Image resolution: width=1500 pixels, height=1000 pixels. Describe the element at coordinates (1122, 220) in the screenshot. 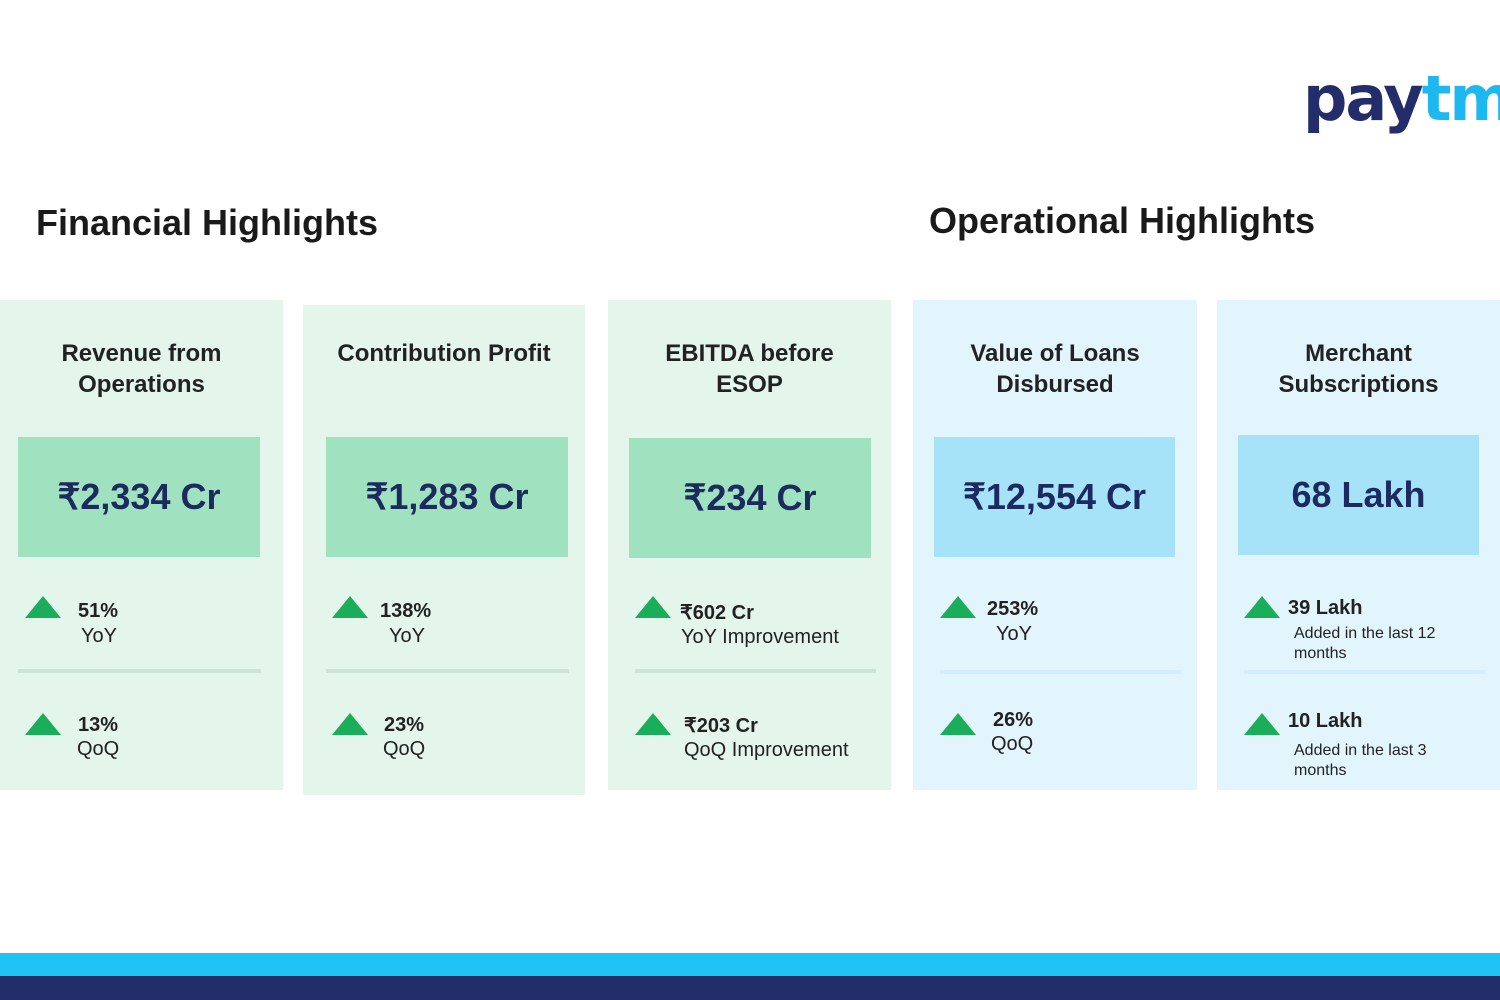

I see `operational-highlights-heading: Operational Highlights` at that location.